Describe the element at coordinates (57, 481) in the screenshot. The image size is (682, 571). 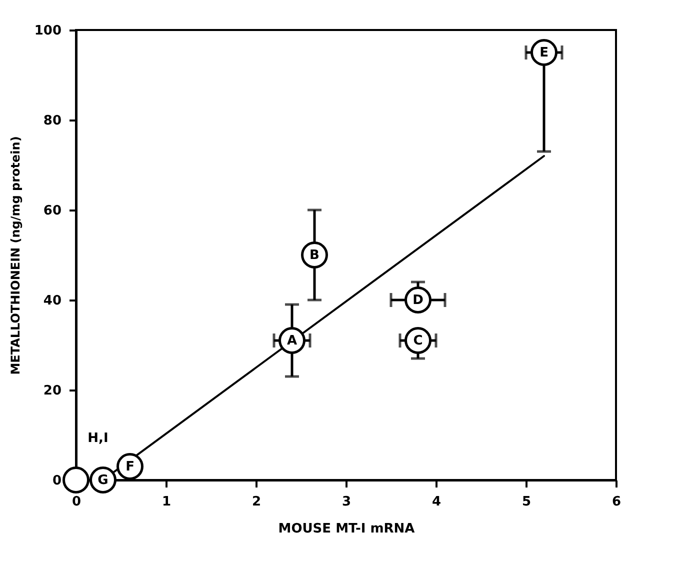
I see `y-tick-label: 0` at that location.